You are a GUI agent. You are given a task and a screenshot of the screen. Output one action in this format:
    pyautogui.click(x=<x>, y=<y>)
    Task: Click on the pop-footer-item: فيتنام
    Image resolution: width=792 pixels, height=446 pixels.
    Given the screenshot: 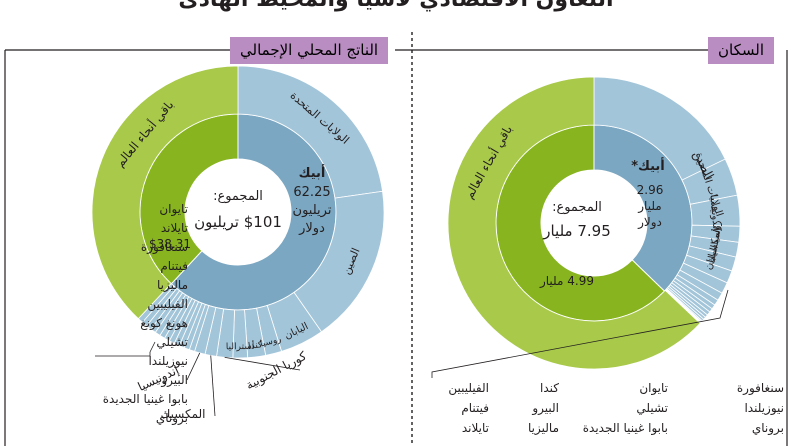 What is the action you would take?
    pyautogui.click(x=475, y=408)
    